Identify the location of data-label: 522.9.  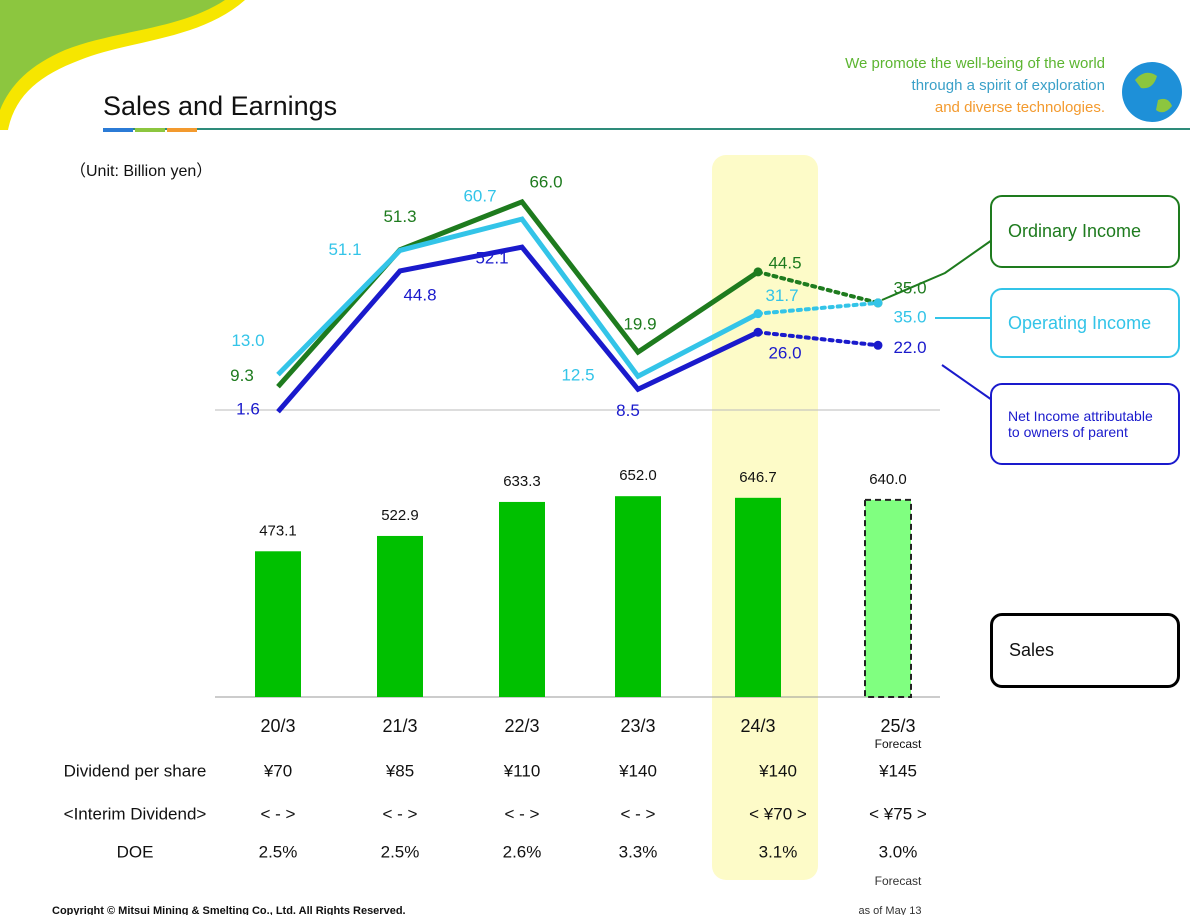
(400, 515).